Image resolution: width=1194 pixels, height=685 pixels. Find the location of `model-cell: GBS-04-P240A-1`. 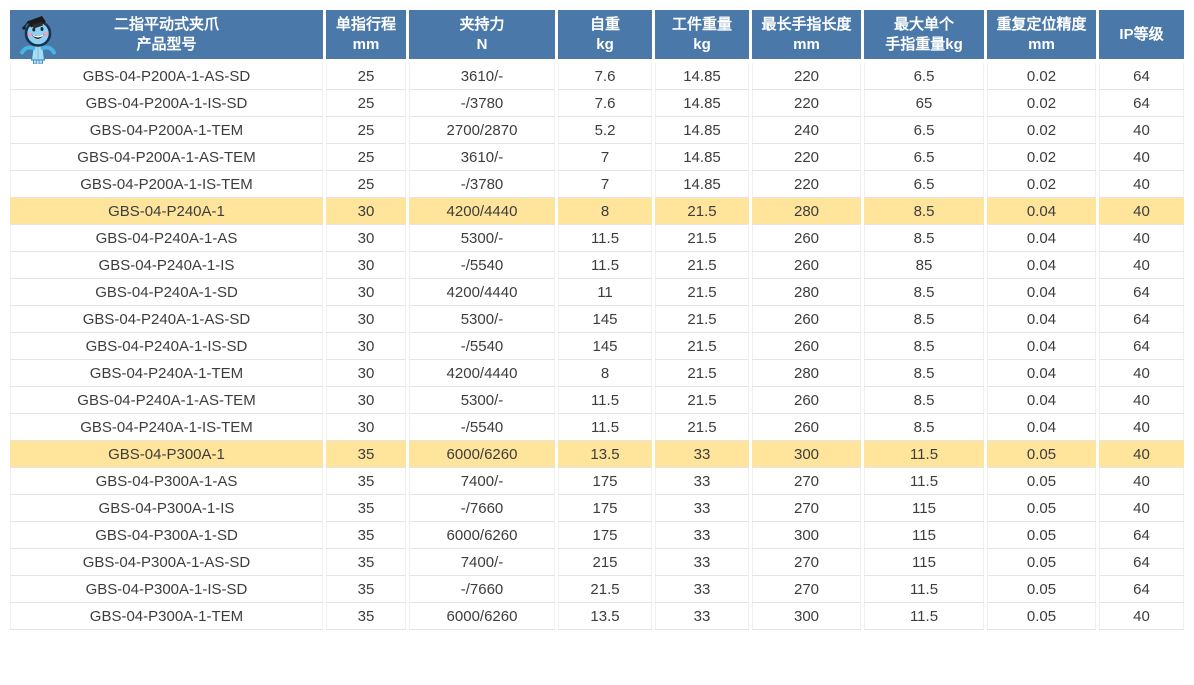

model-cell: GBS-04-P240A-1 is located at coordinates (166, 211).